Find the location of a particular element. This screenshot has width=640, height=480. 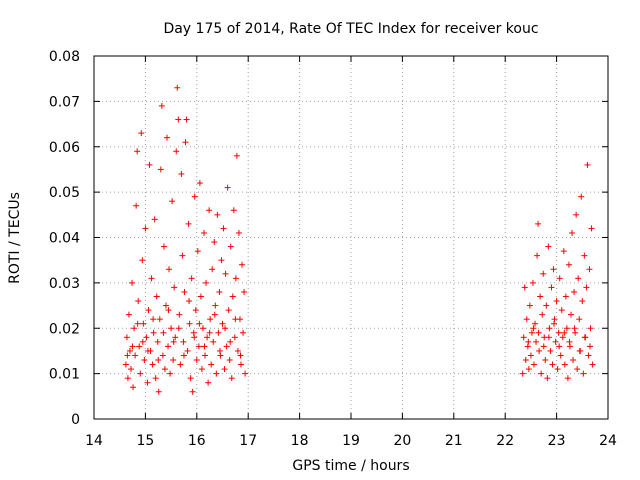

x-tick-label: 21 is located at coordinates (454, 441).